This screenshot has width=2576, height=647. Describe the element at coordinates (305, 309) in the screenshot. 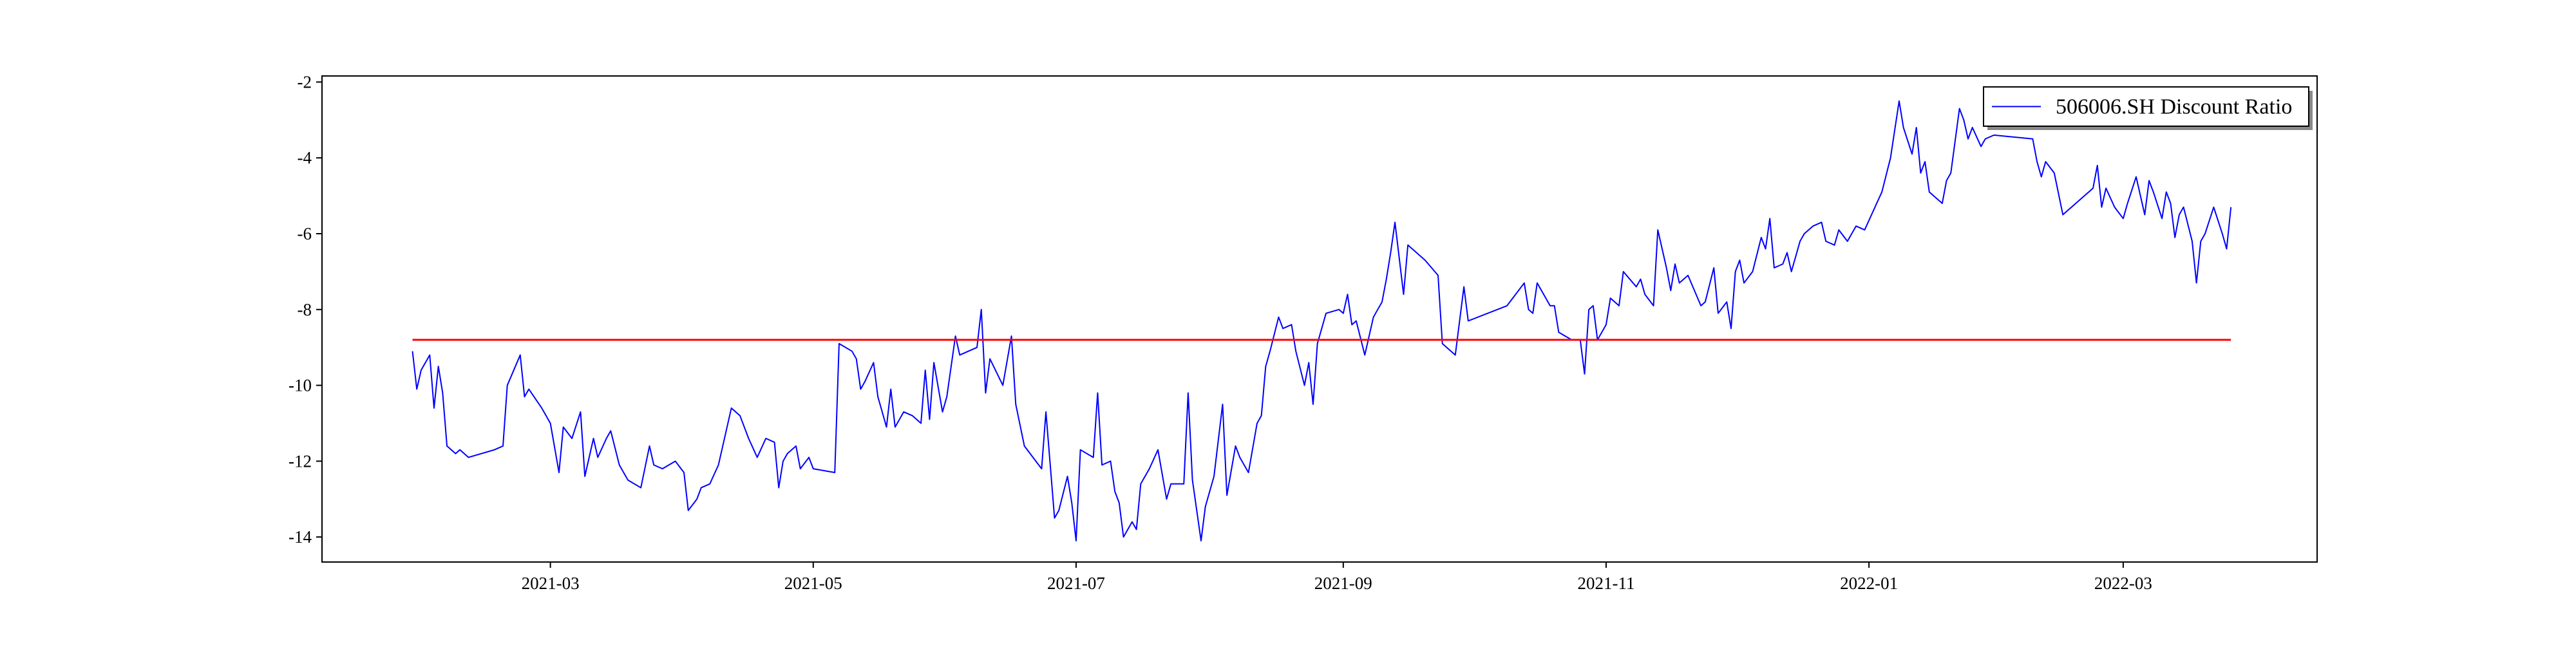

I see `y-tick-label: -8` at that location.